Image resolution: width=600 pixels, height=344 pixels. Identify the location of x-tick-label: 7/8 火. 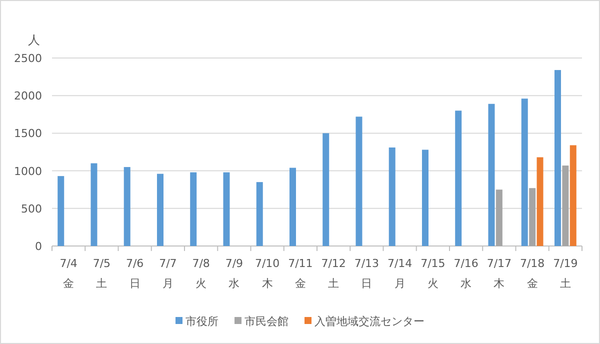
(201, 273).